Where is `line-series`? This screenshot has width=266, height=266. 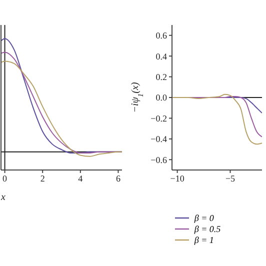
line-series is located at coordinates (217, 119).